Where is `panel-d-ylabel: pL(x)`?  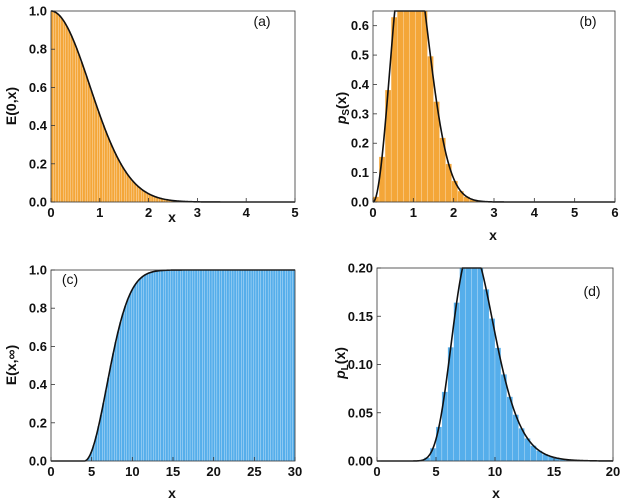 panel-d-ylabel: pL(x) is located at coordinates (341, 363).